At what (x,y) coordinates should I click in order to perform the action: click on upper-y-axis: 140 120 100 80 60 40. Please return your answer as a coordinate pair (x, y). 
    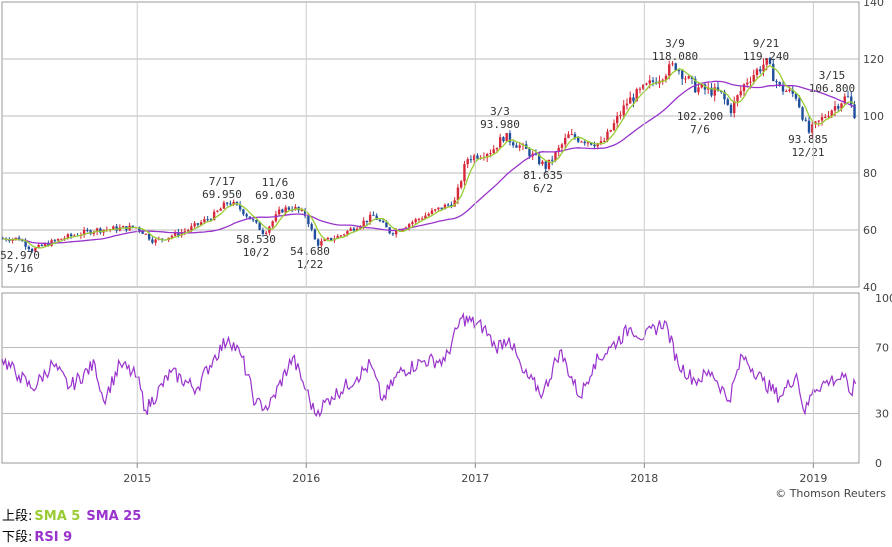
    Looking at the image, I should click on (873, 147).